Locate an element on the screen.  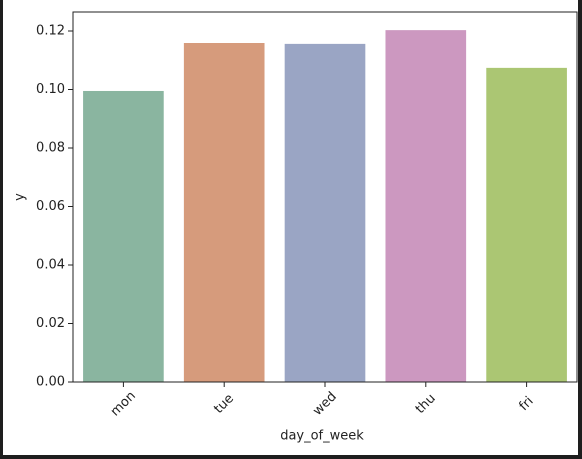
y-tick-label: 0.04 is located at coordinates (50, 265).